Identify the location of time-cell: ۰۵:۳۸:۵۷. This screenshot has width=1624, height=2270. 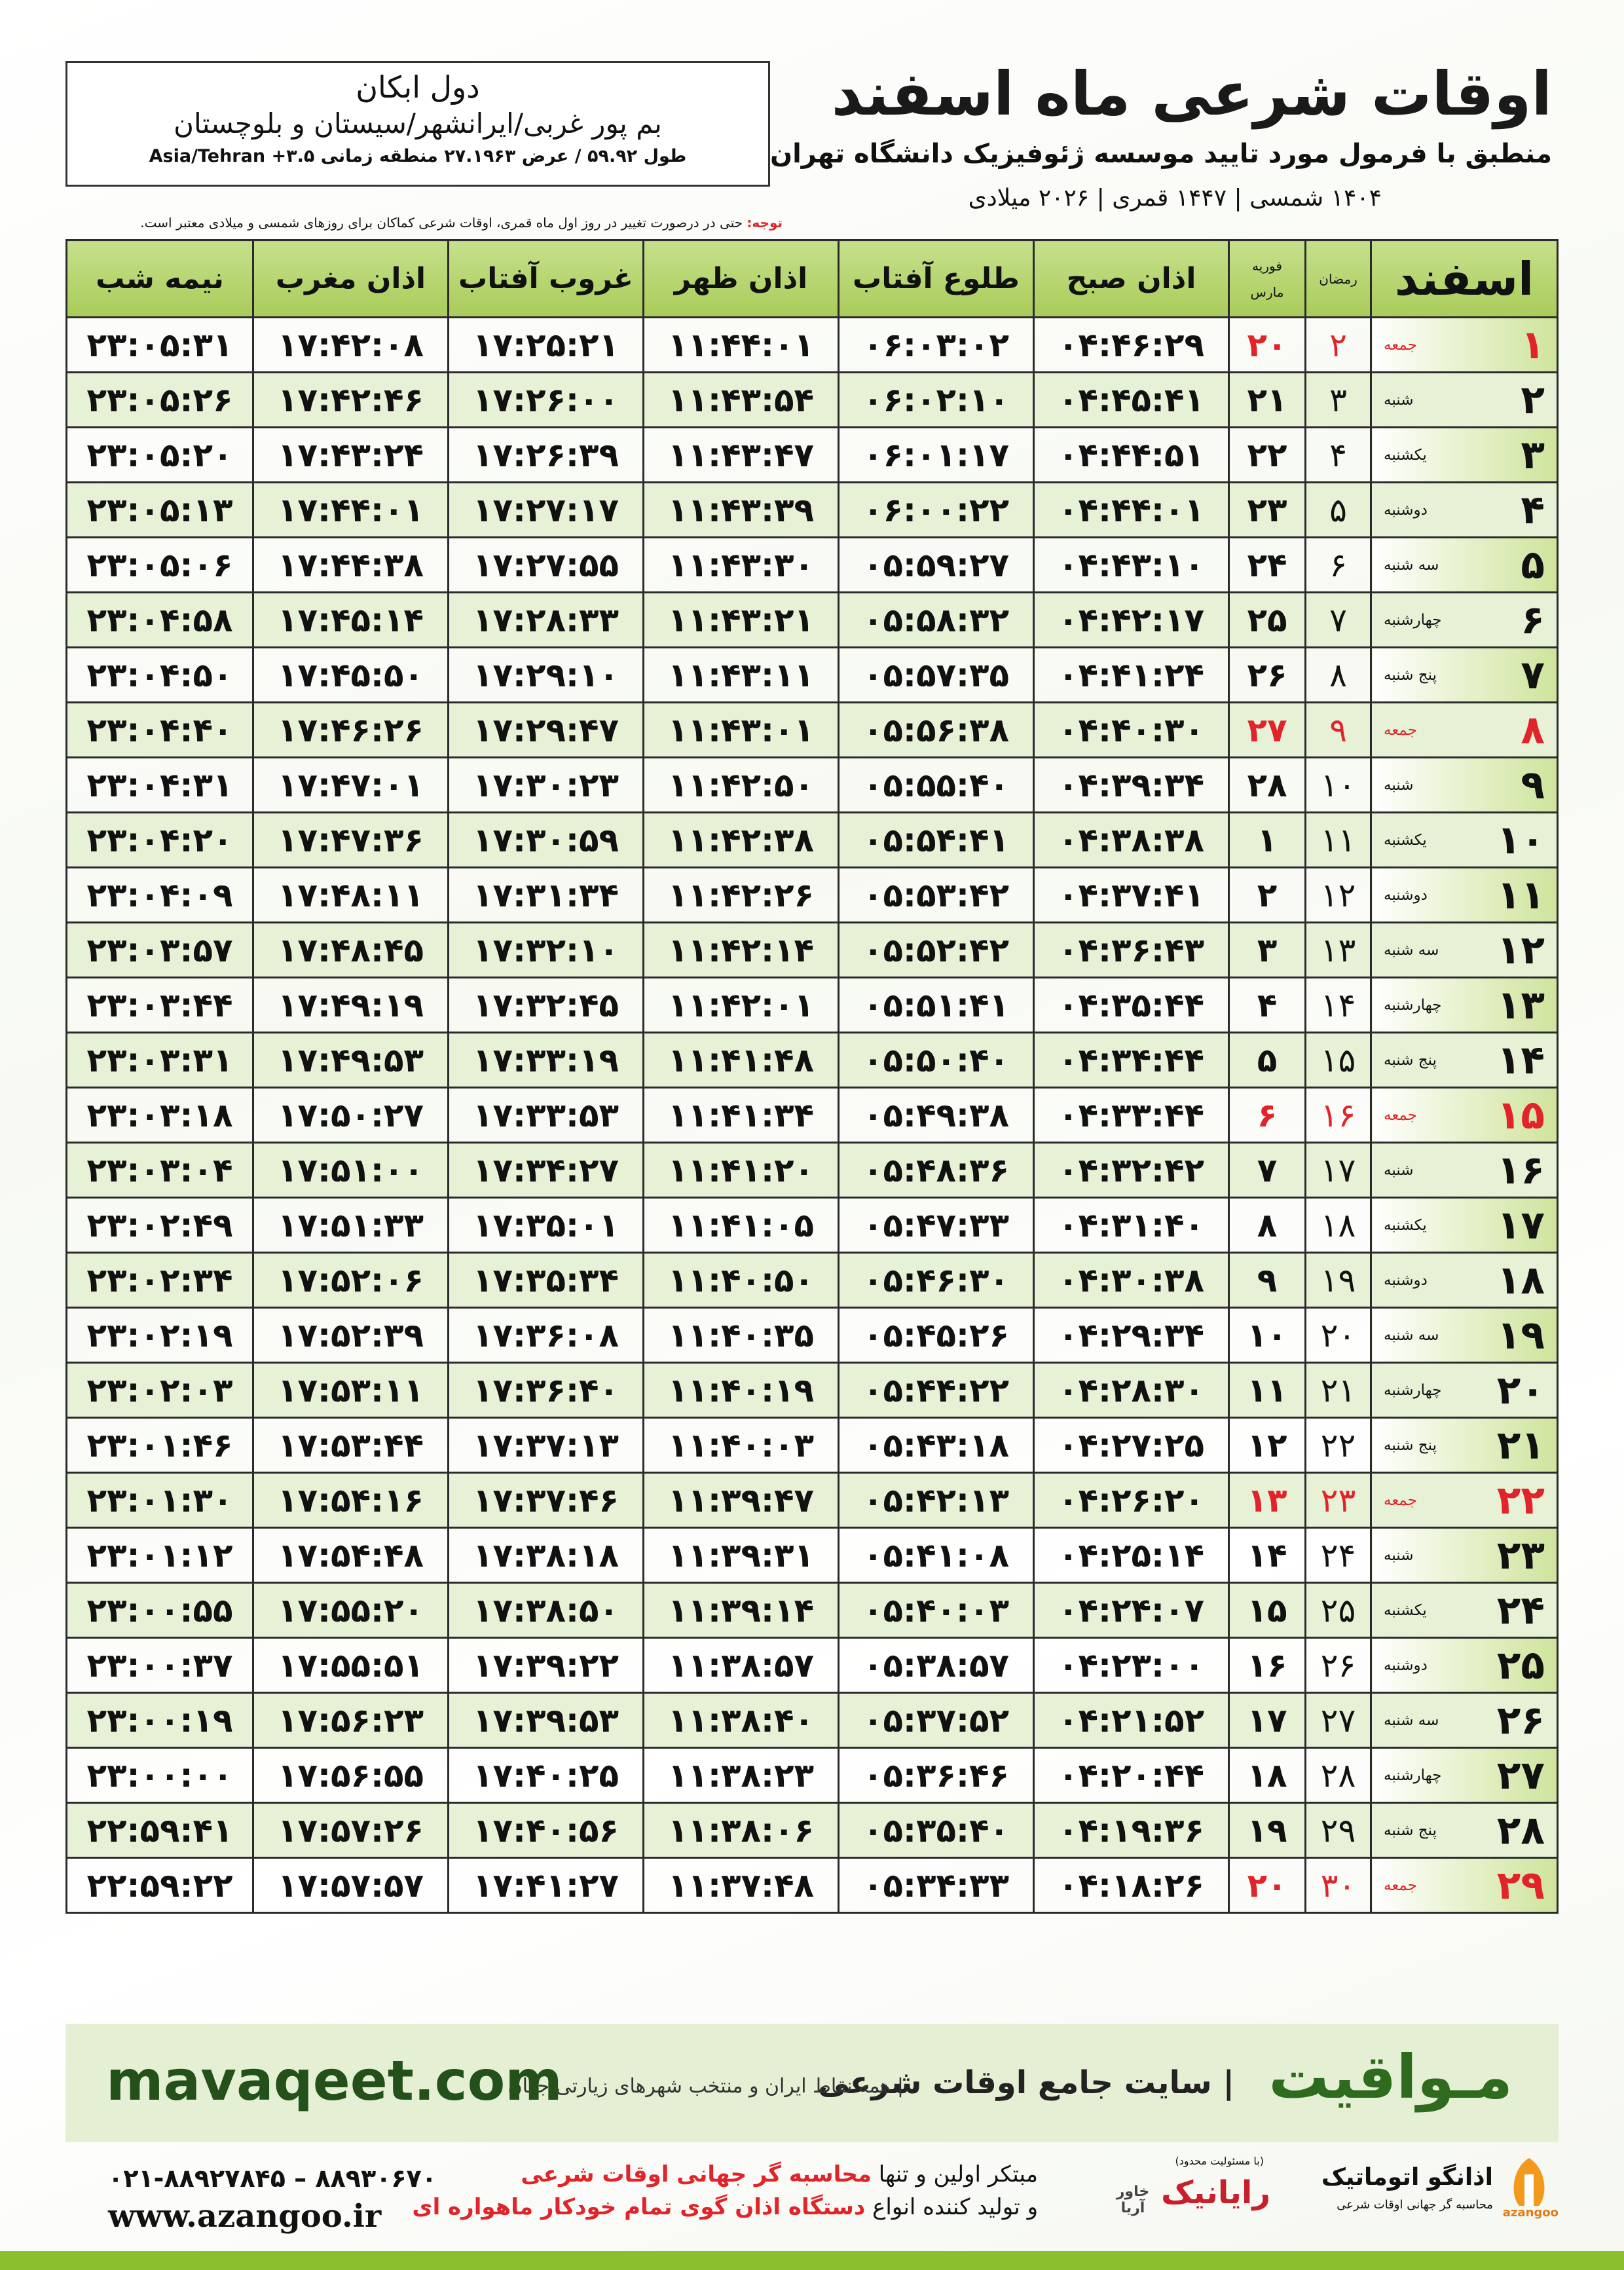
(936, 1665).